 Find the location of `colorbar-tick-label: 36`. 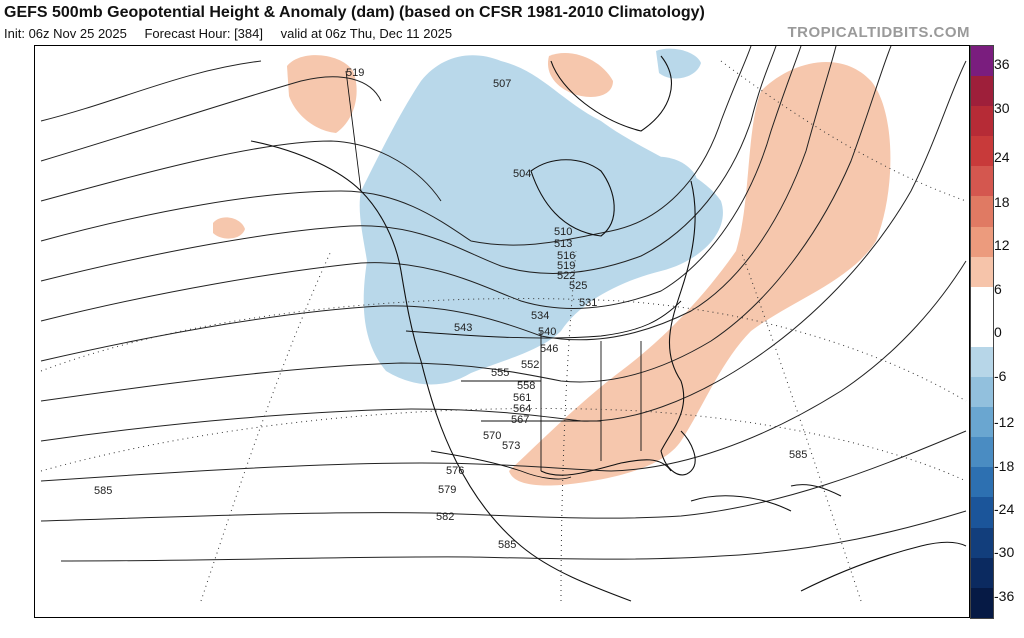

colorbar-tick-label: 36 is located at coordinates (1002, 64).